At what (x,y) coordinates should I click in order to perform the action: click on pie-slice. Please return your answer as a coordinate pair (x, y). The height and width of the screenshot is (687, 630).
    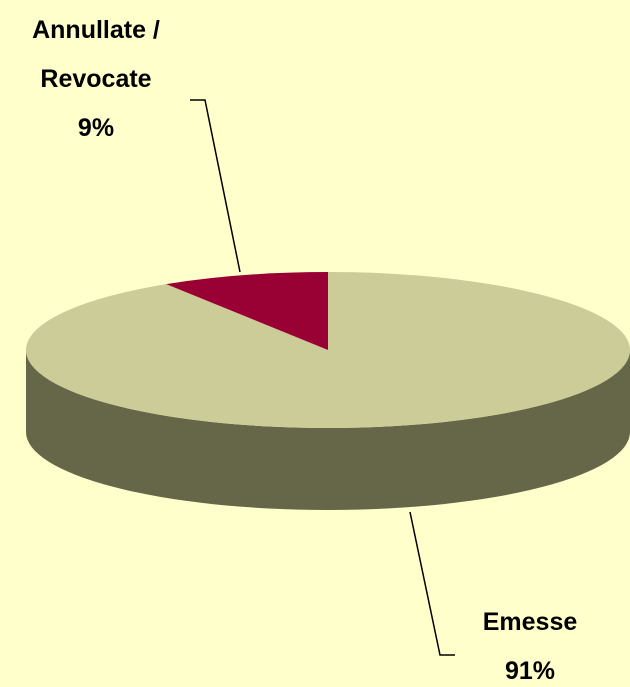
    Looking at the image, I should click on (247, 311).